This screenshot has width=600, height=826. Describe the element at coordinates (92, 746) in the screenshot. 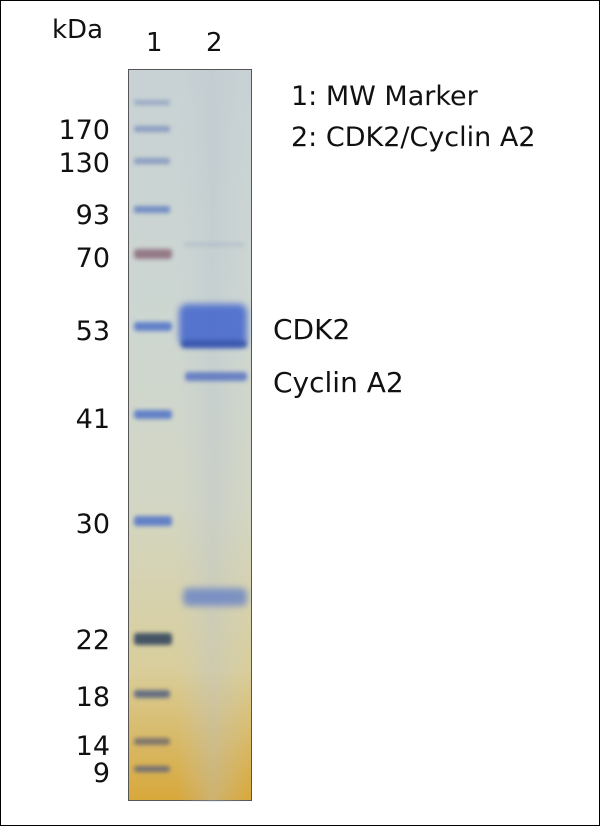

I see `marker-label: 14` at that location.